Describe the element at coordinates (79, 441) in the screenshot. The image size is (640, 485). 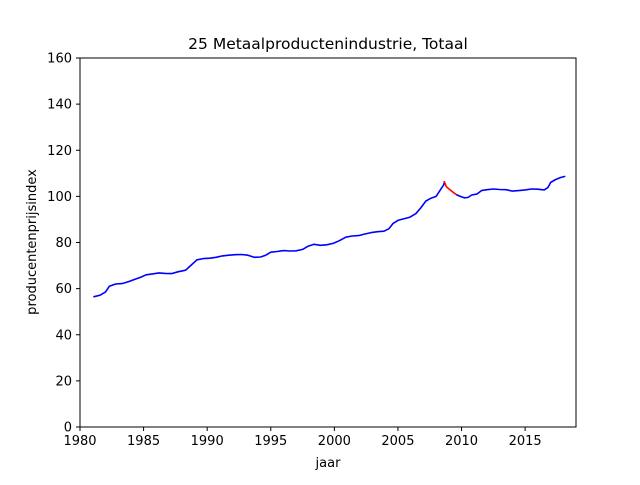
I see `x-tick-label-1980: 1980` at that location.